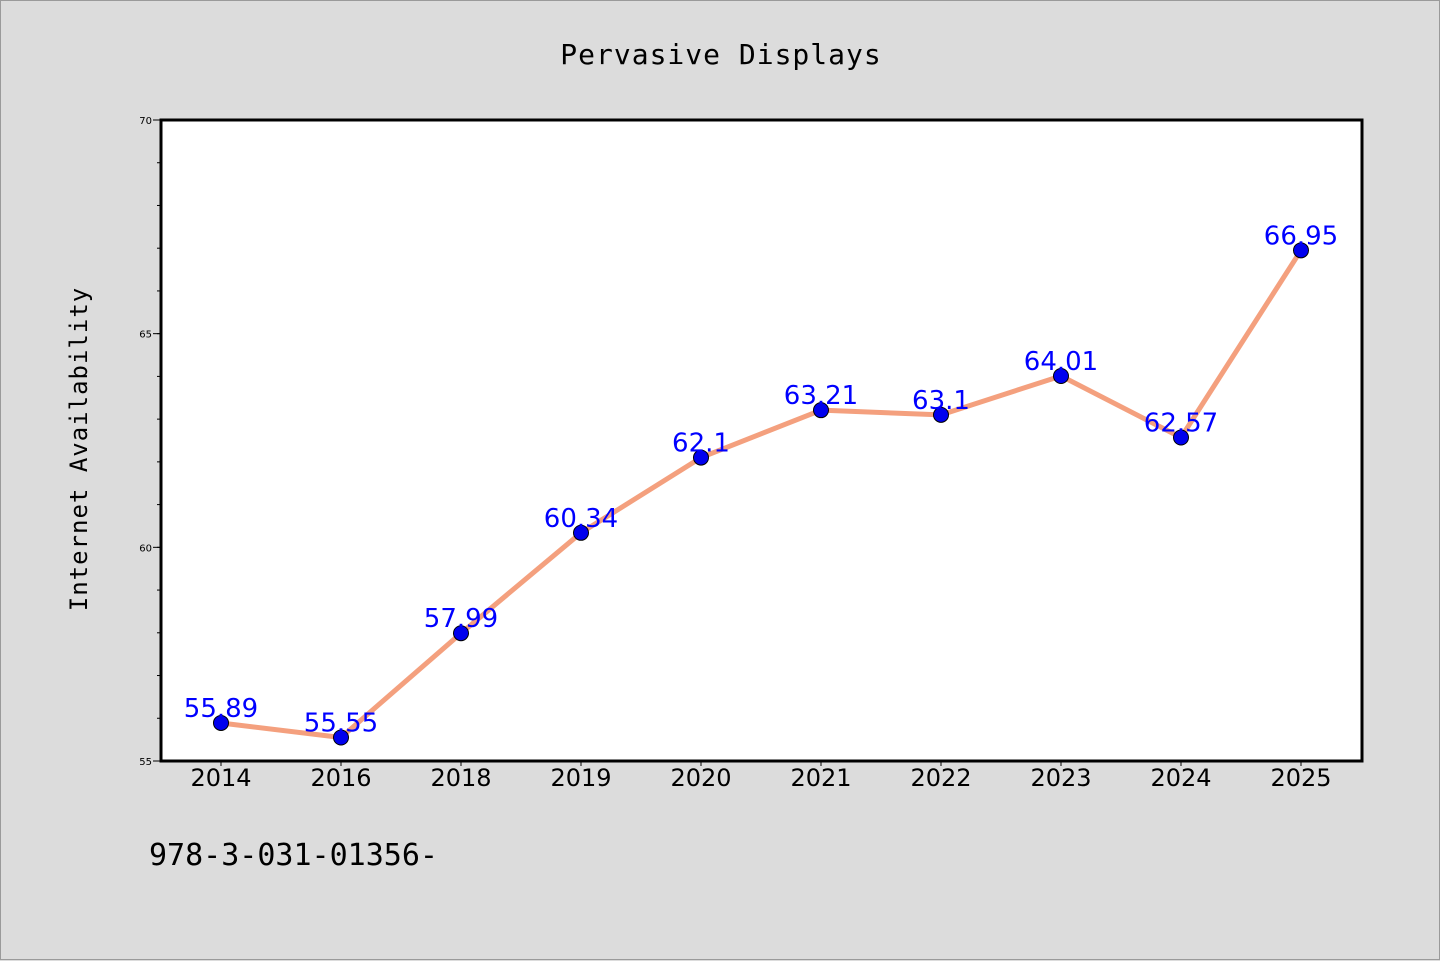  Describe the element at coordinates (1181, 424) in the screenshot. I see `data-label: 62.57` at that location.